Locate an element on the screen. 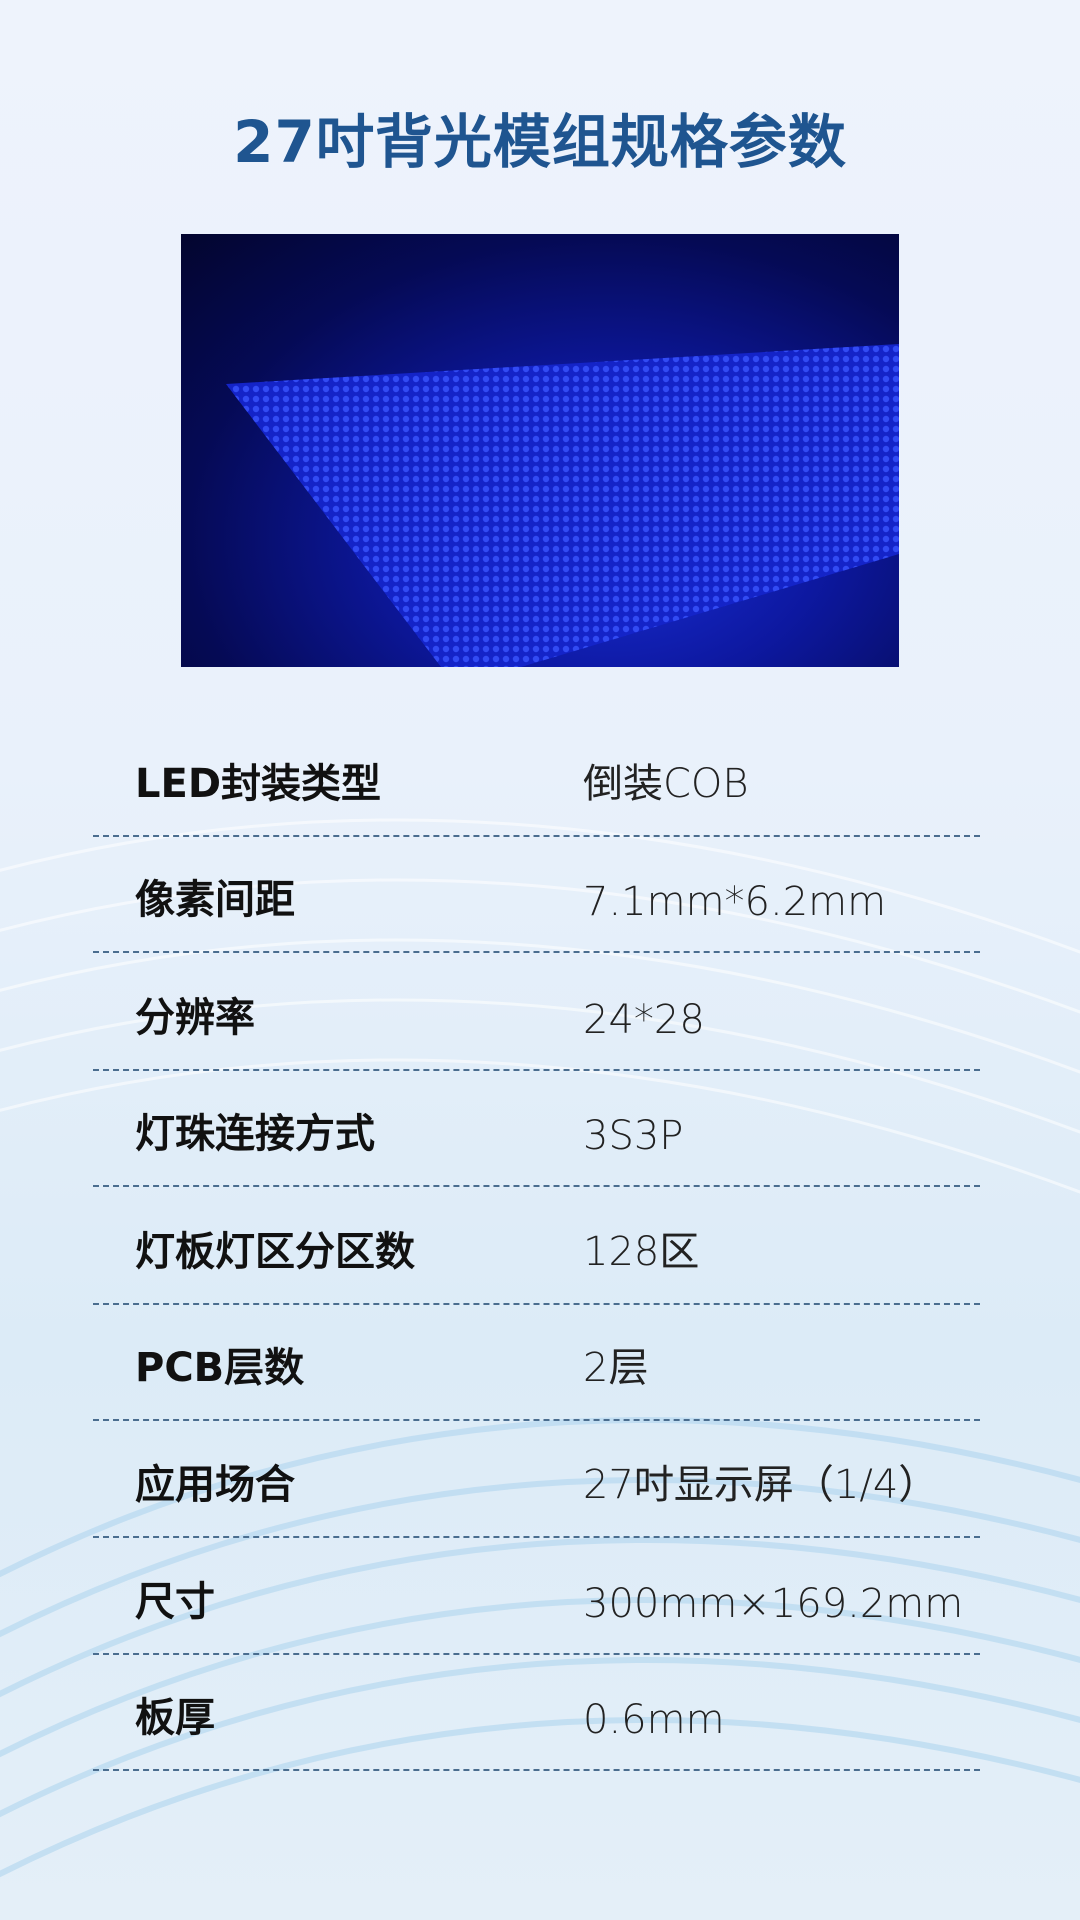 This screenshot has width=1080, height=1920. spec-label: 板厚 is located at coordinates (175, 1718).